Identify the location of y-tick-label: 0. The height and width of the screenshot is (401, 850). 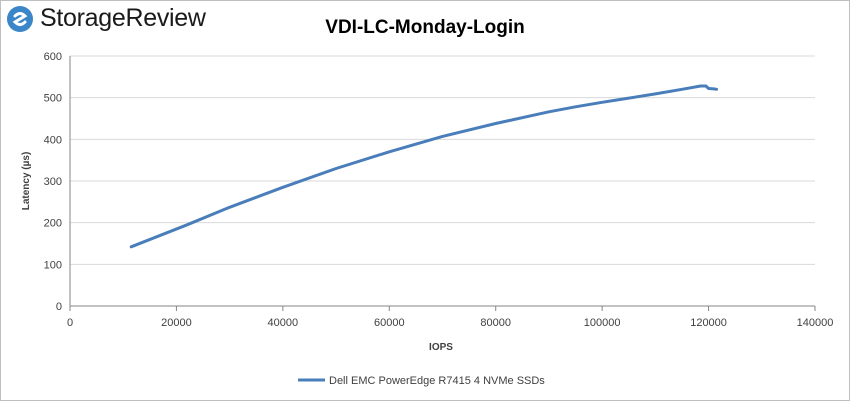
(59, 307).